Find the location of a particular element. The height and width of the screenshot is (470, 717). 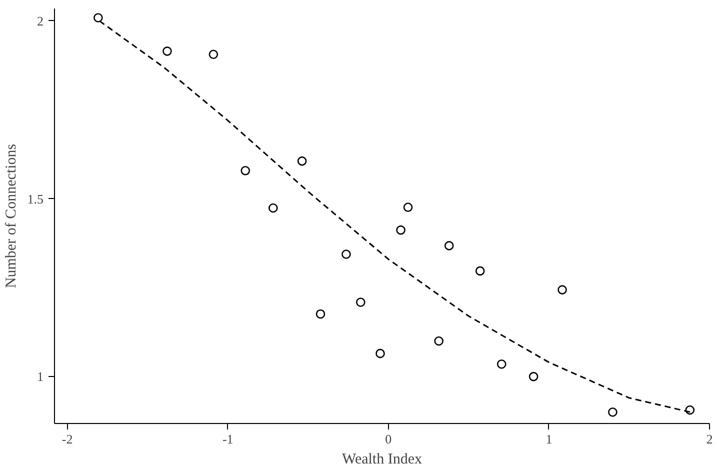

x-axis-title: Wealth Index is located at coordinates (382, 460).